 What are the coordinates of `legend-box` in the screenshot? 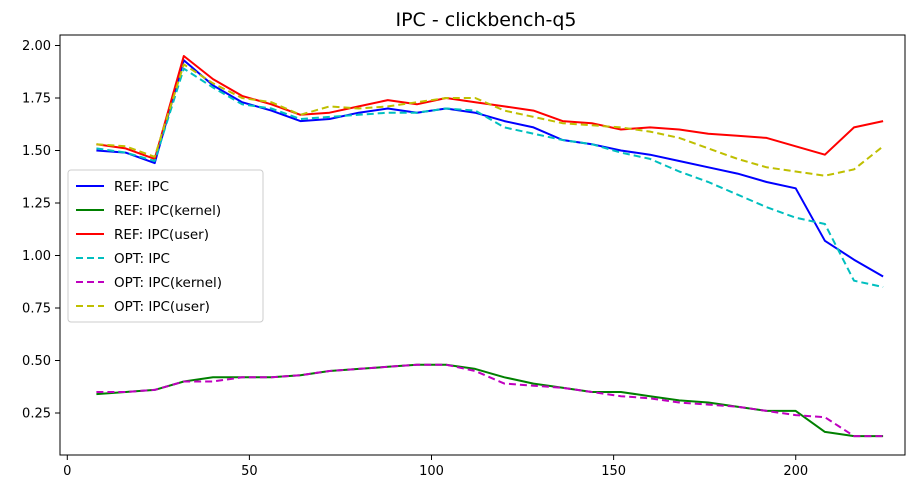 It's located at (165, 246).